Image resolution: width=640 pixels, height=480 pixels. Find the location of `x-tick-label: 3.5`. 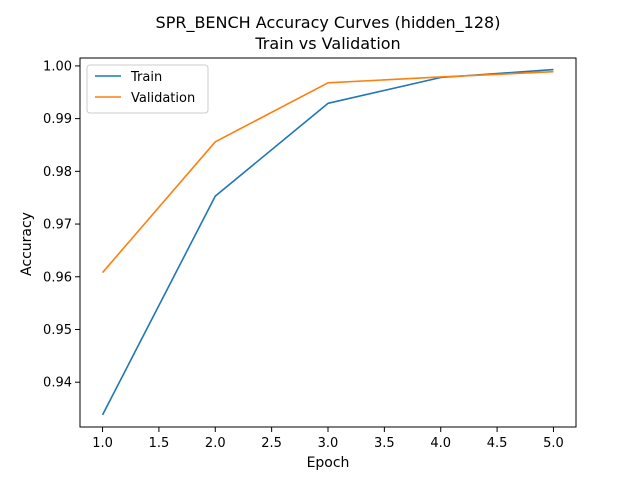

x-tick-label: 3.5 is located at coordinates (384, 443).